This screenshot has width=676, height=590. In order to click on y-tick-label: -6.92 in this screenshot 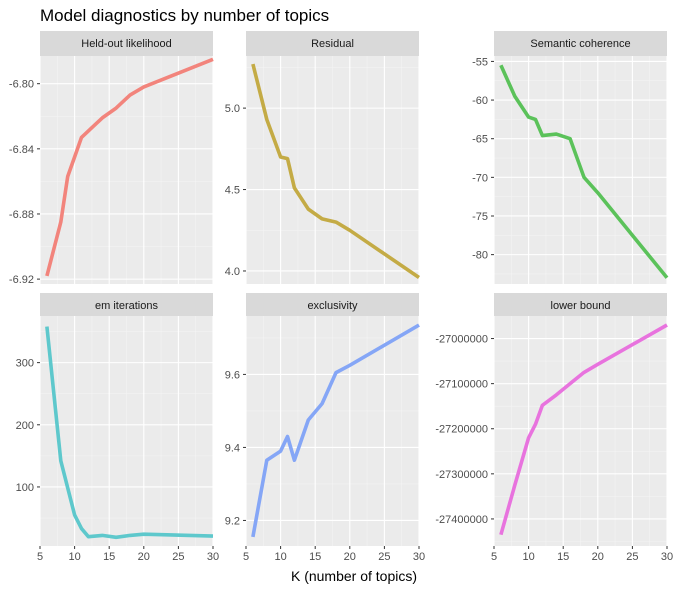, I will do `click(21, 280)`.